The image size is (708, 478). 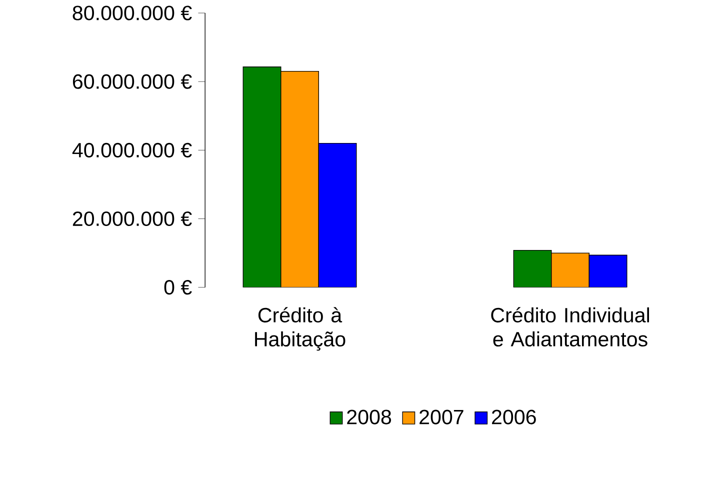 I want to click on x-tick-label: Crédito à Habitação, so click(x=300, y=329).